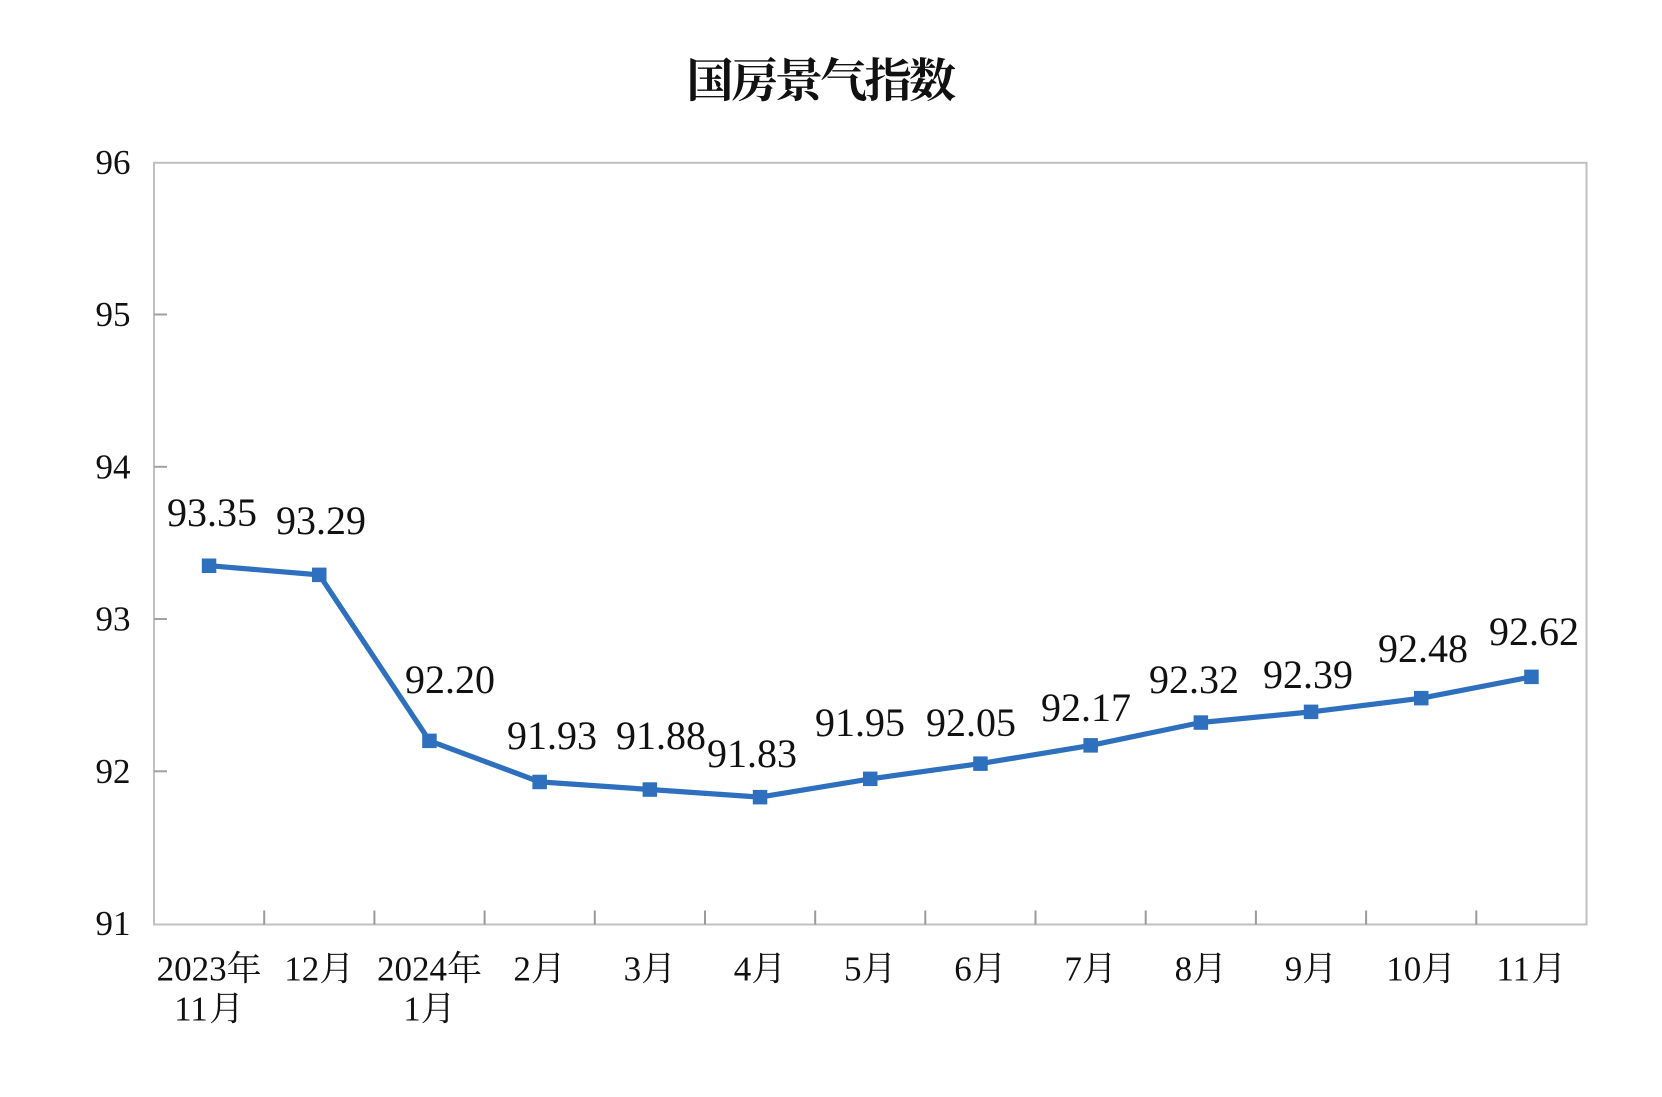 The width and height of the screenshot is (1662, 1097). Describe the element at coordinates (1086, 707) in the screenshot. I see `svg-text: 92.17` at that location.